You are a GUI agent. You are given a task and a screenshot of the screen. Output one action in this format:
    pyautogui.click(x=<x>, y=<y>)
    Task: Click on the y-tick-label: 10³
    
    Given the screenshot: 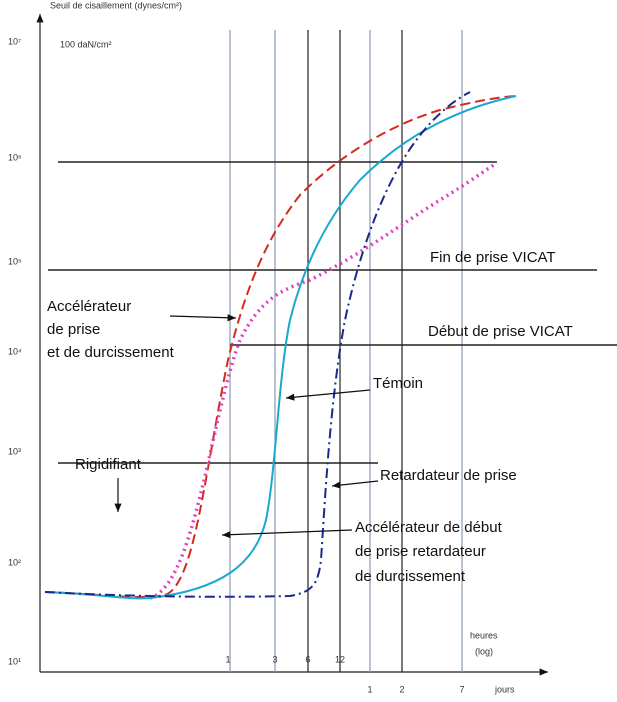 What is the action you would take?
    pyautogui.click(x=14, y=451)
    